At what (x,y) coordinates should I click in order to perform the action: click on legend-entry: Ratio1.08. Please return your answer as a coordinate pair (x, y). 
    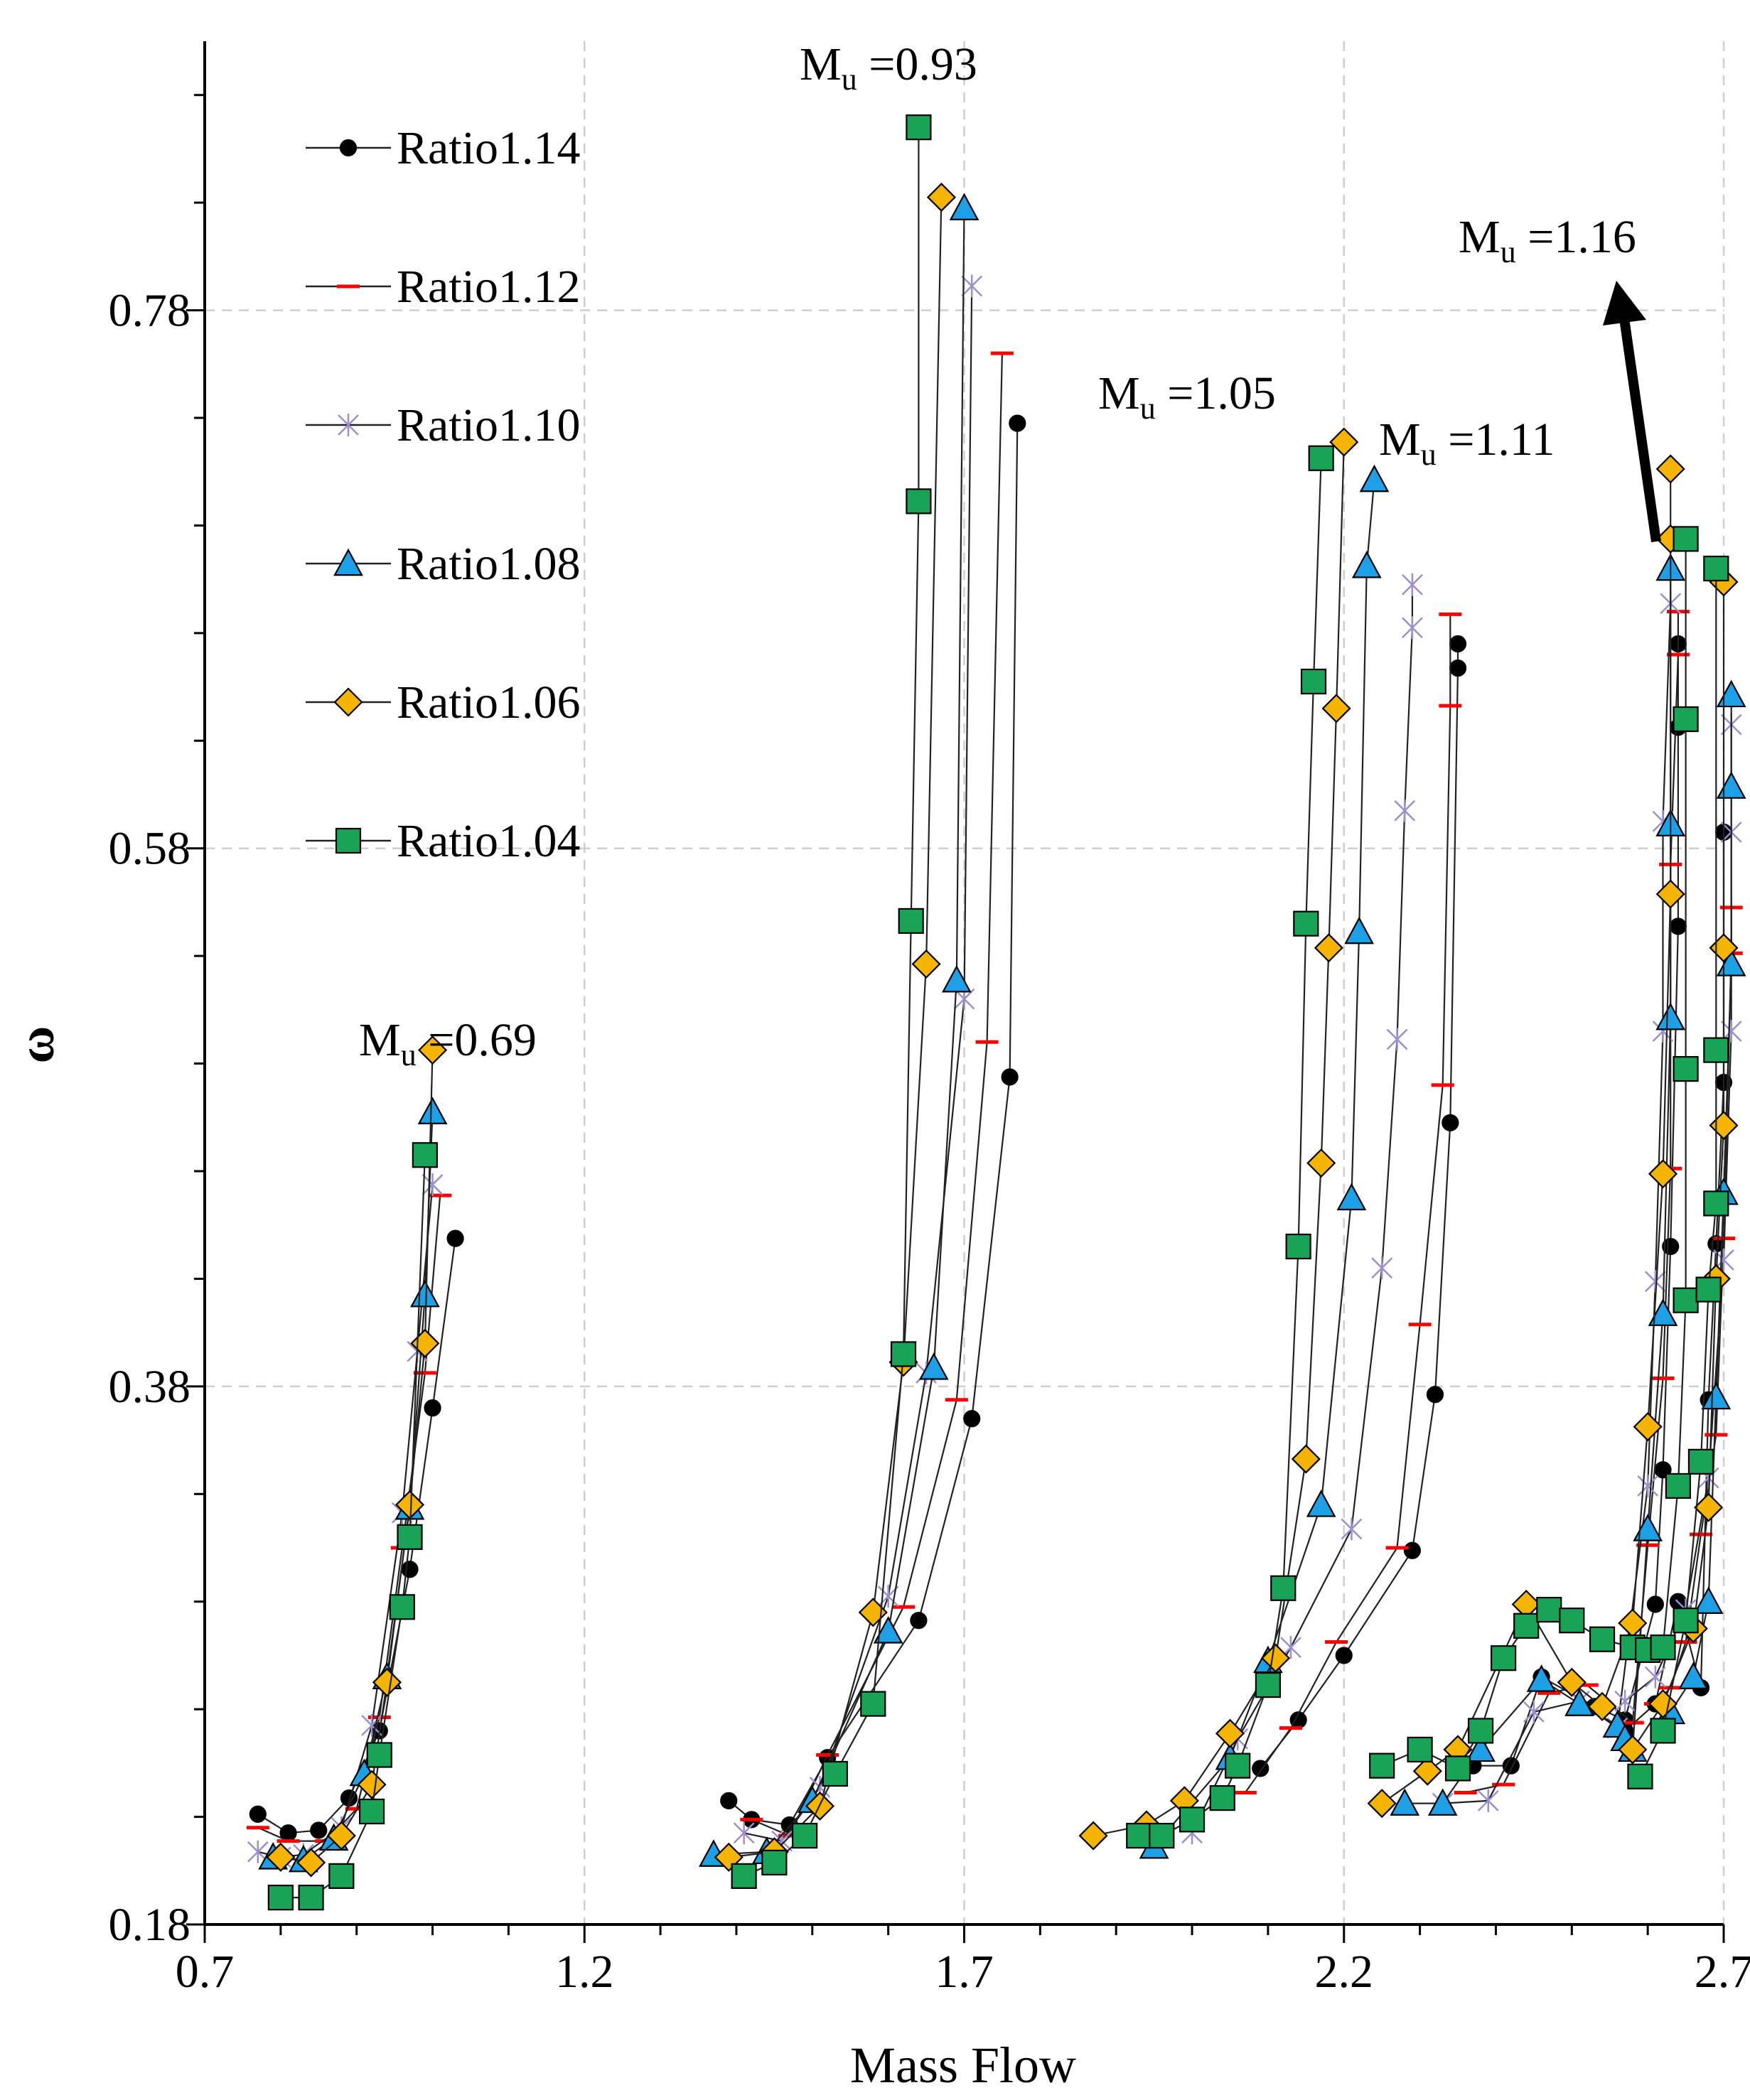
    Looking at the image, I should click on (443, 564).